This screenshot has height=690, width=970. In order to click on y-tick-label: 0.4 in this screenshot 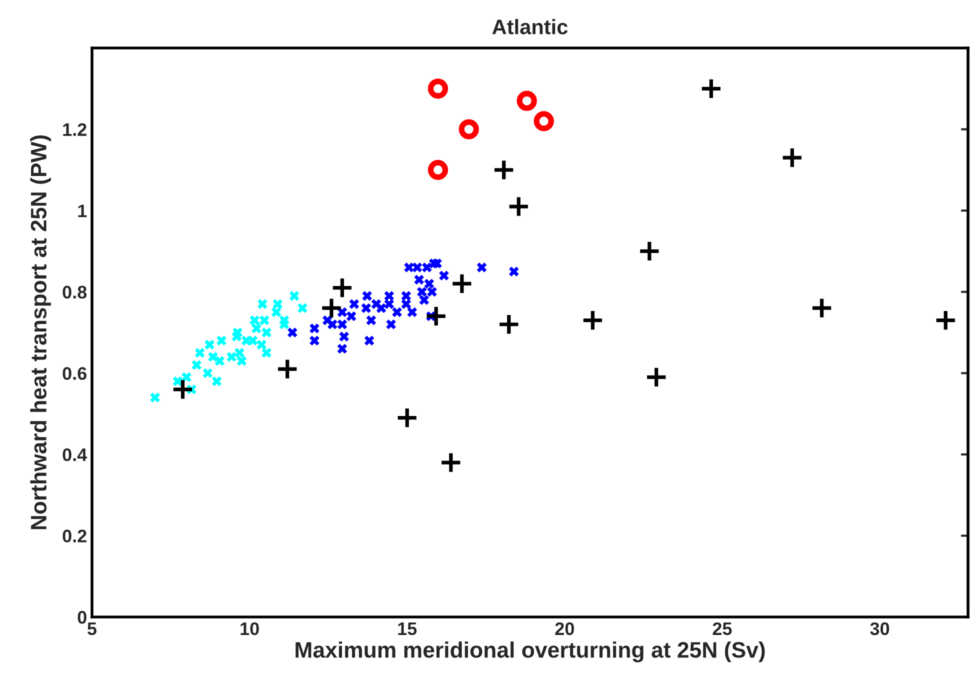, I will do `click(75, 455)`.